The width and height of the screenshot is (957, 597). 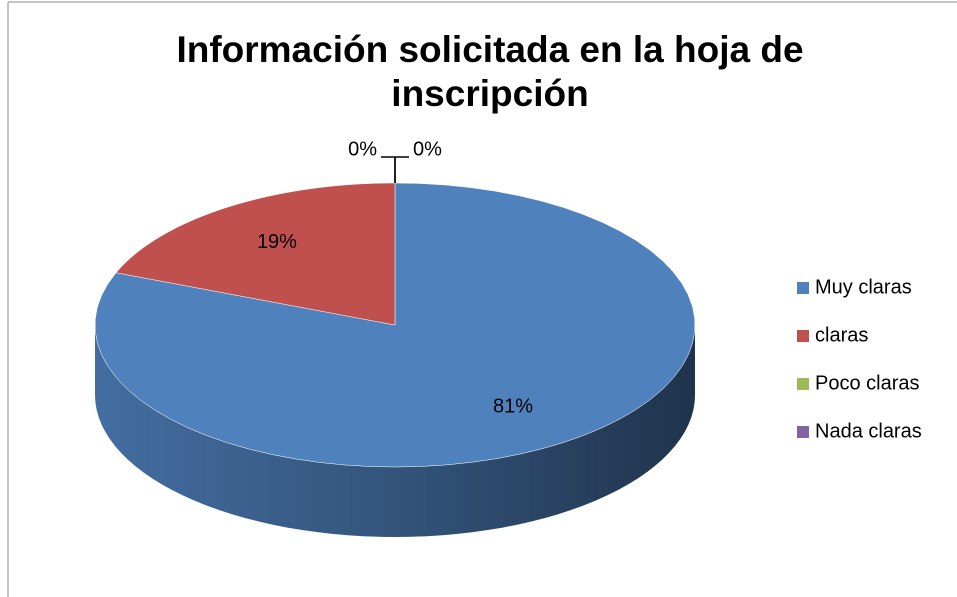 I want to click on legend-label: Nada claras, so click(x=868, y=431).